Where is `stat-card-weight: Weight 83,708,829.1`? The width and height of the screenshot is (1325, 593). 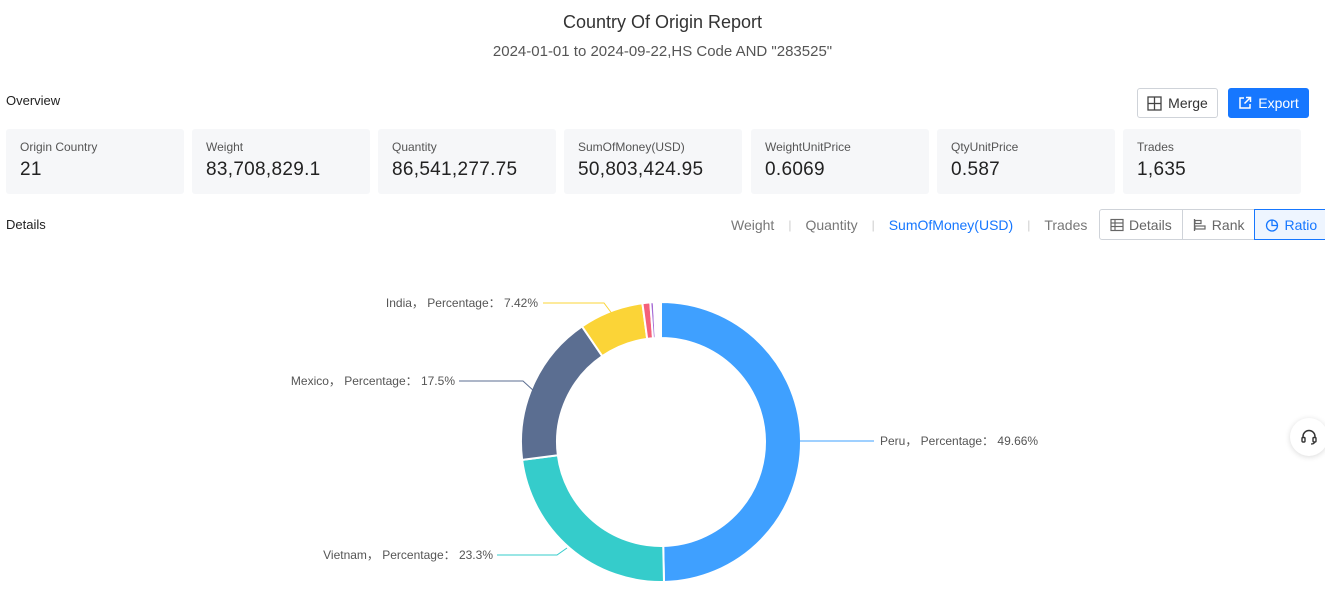
stat-card-weight: Weight 83,708,829.1 is located at coordinates (281, 161).